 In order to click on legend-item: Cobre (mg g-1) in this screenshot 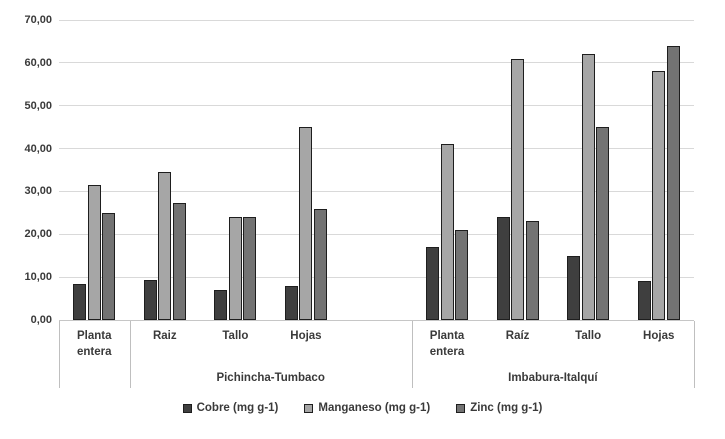, I will do `click(230, 408)`.